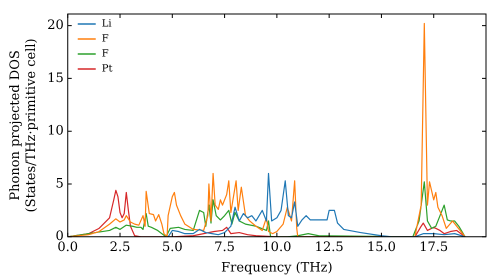 This screenshot has width=500, height=280. What do you see at coordinates (120, 247) in the screenshot?
I see `x-tick-label: 2.5` at bounding box center [120, 247].